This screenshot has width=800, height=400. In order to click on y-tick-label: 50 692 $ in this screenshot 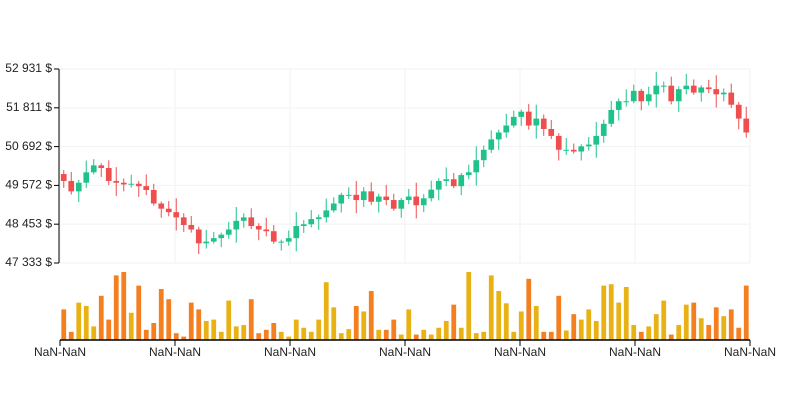, I will do `click(28, 146)`.